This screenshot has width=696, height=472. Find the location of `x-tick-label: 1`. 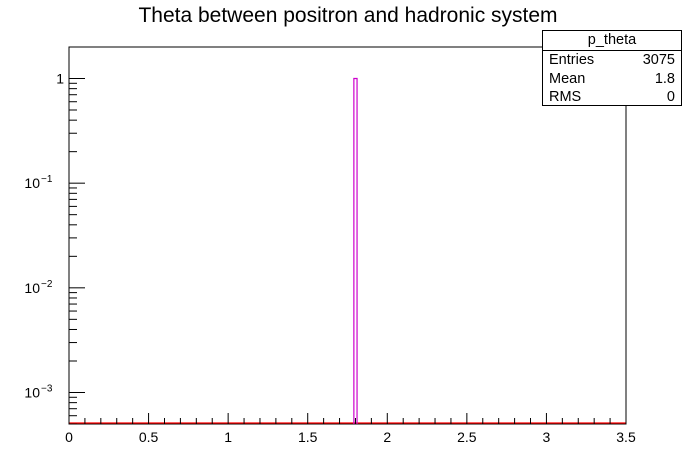

x-tick-label: 1 is located at coordinates (228, 437).